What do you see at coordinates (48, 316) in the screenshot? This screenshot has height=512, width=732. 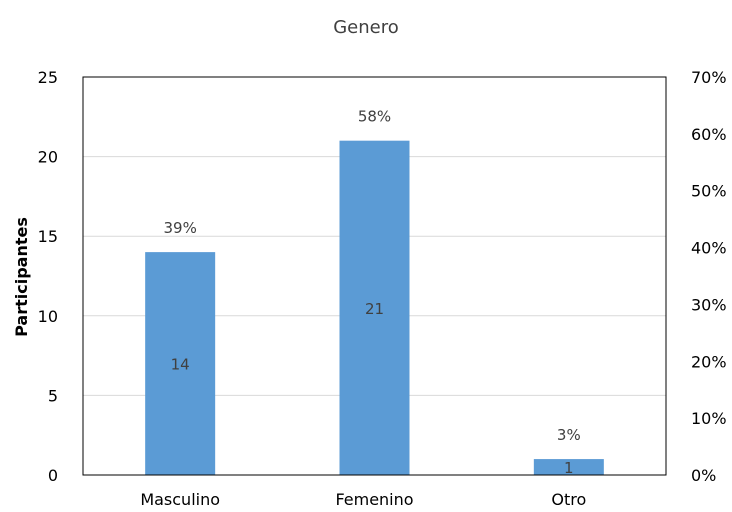 I see `y-tick-label: 10` at bounding box center [48, 316].